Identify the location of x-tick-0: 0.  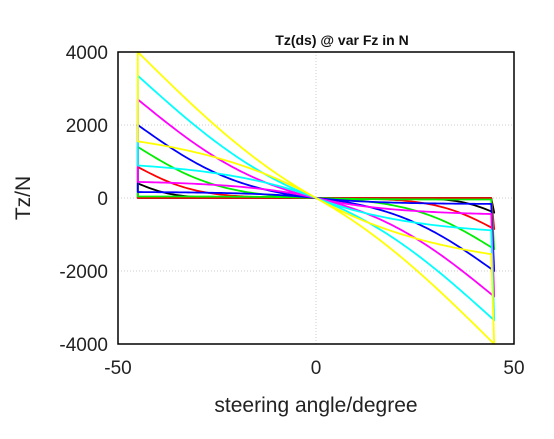
(316, 368).